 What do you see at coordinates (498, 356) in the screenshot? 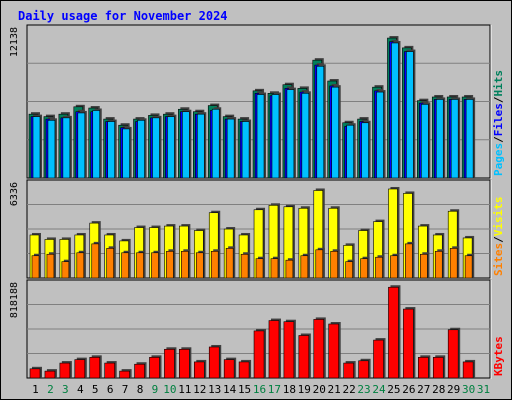
I see `legend-entry-kbytes: KBytes` at bounding box center [498, 356].